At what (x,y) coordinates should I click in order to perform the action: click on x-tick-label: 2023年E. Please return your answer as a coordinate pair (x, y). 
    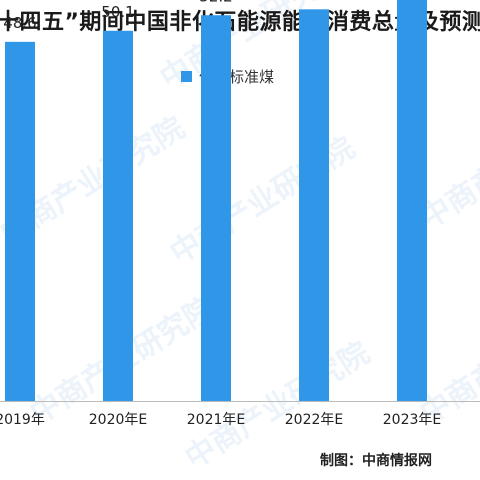
    Looking at the image, I should click on (412, 420).